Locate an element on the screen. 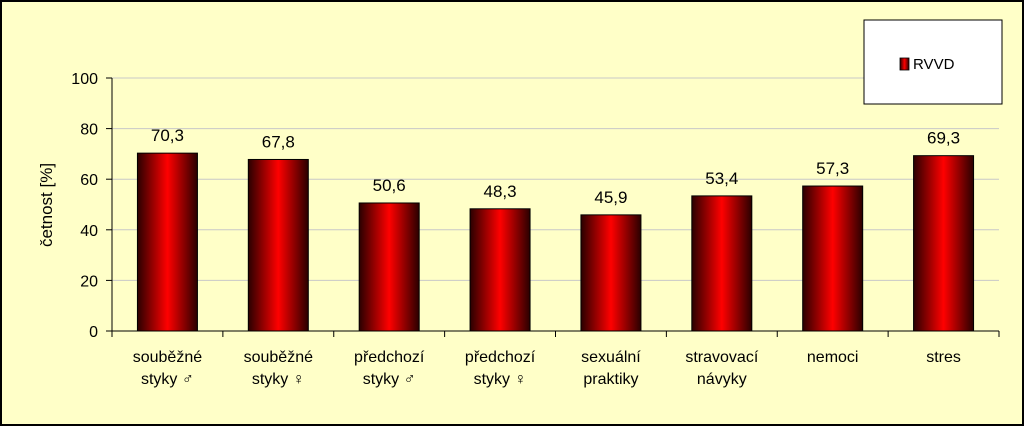  data-label: 48,3 is located at coordinates (500, 191).